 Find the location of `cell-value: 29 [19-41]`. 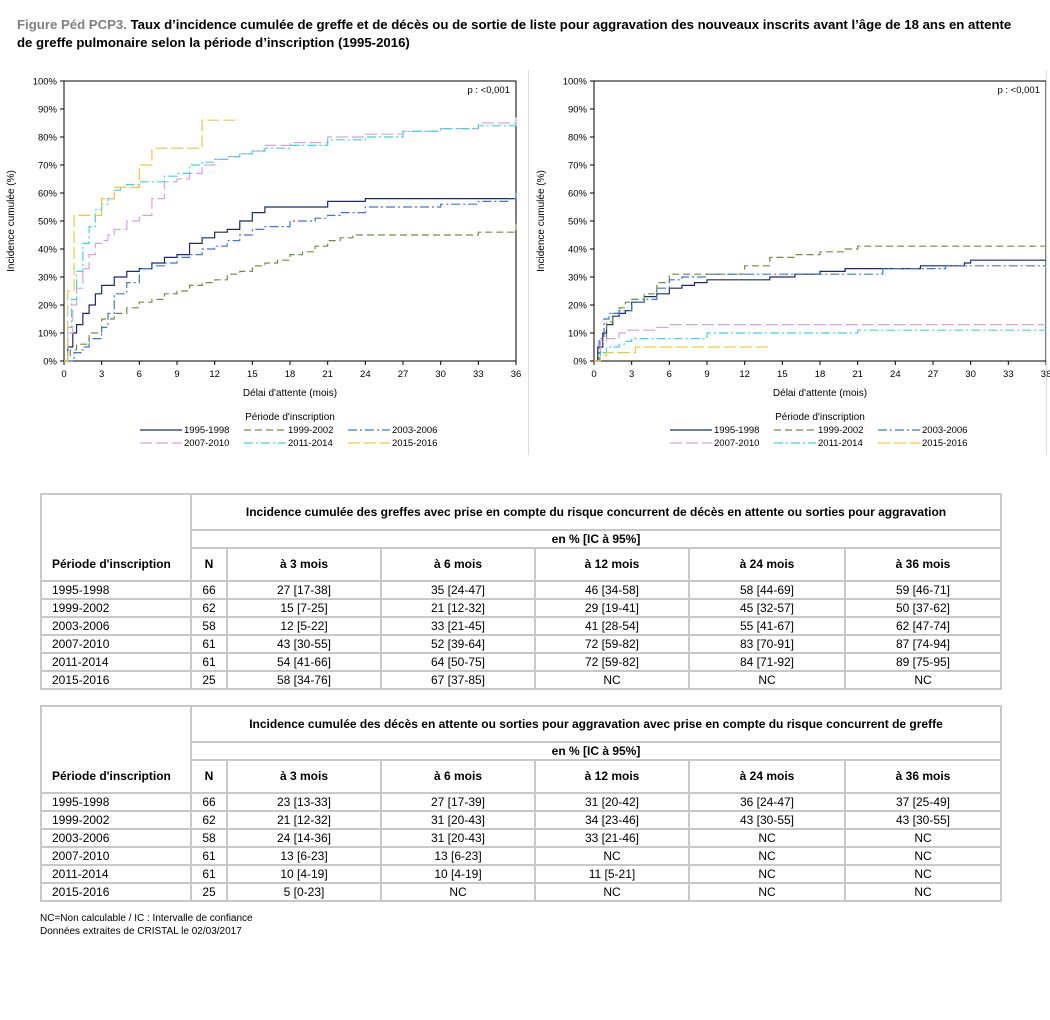

cell-value: 29 [19-41] is located at coordinates (612, 608).